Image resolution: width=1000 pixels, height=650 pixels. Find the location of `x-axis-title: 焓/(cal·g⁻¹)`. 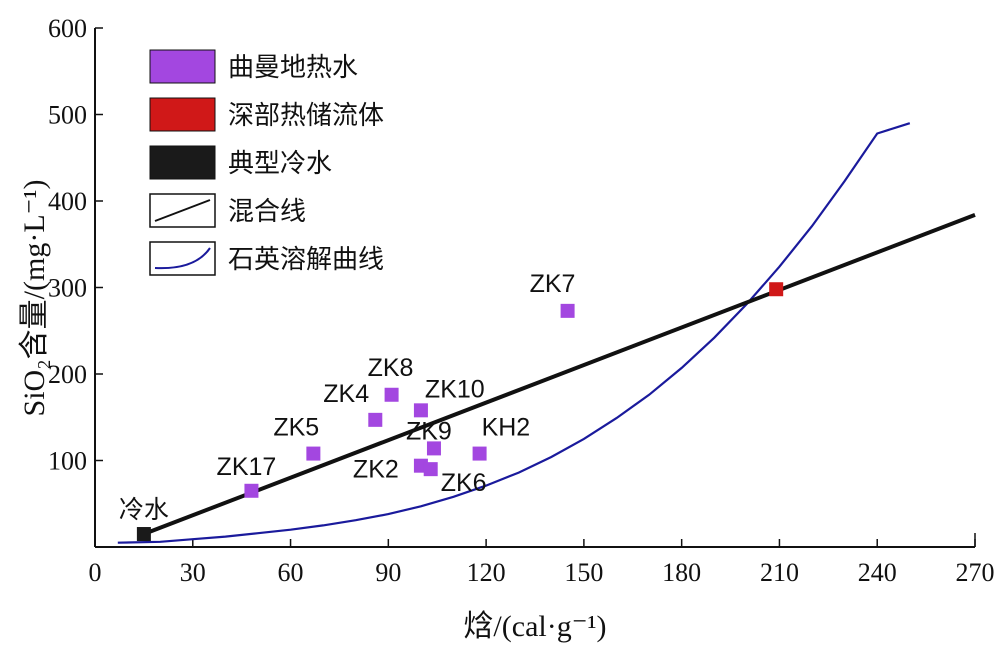

x-axis-title: 焓/(cal·g⁻¹) is located at coordinates (534, 626).